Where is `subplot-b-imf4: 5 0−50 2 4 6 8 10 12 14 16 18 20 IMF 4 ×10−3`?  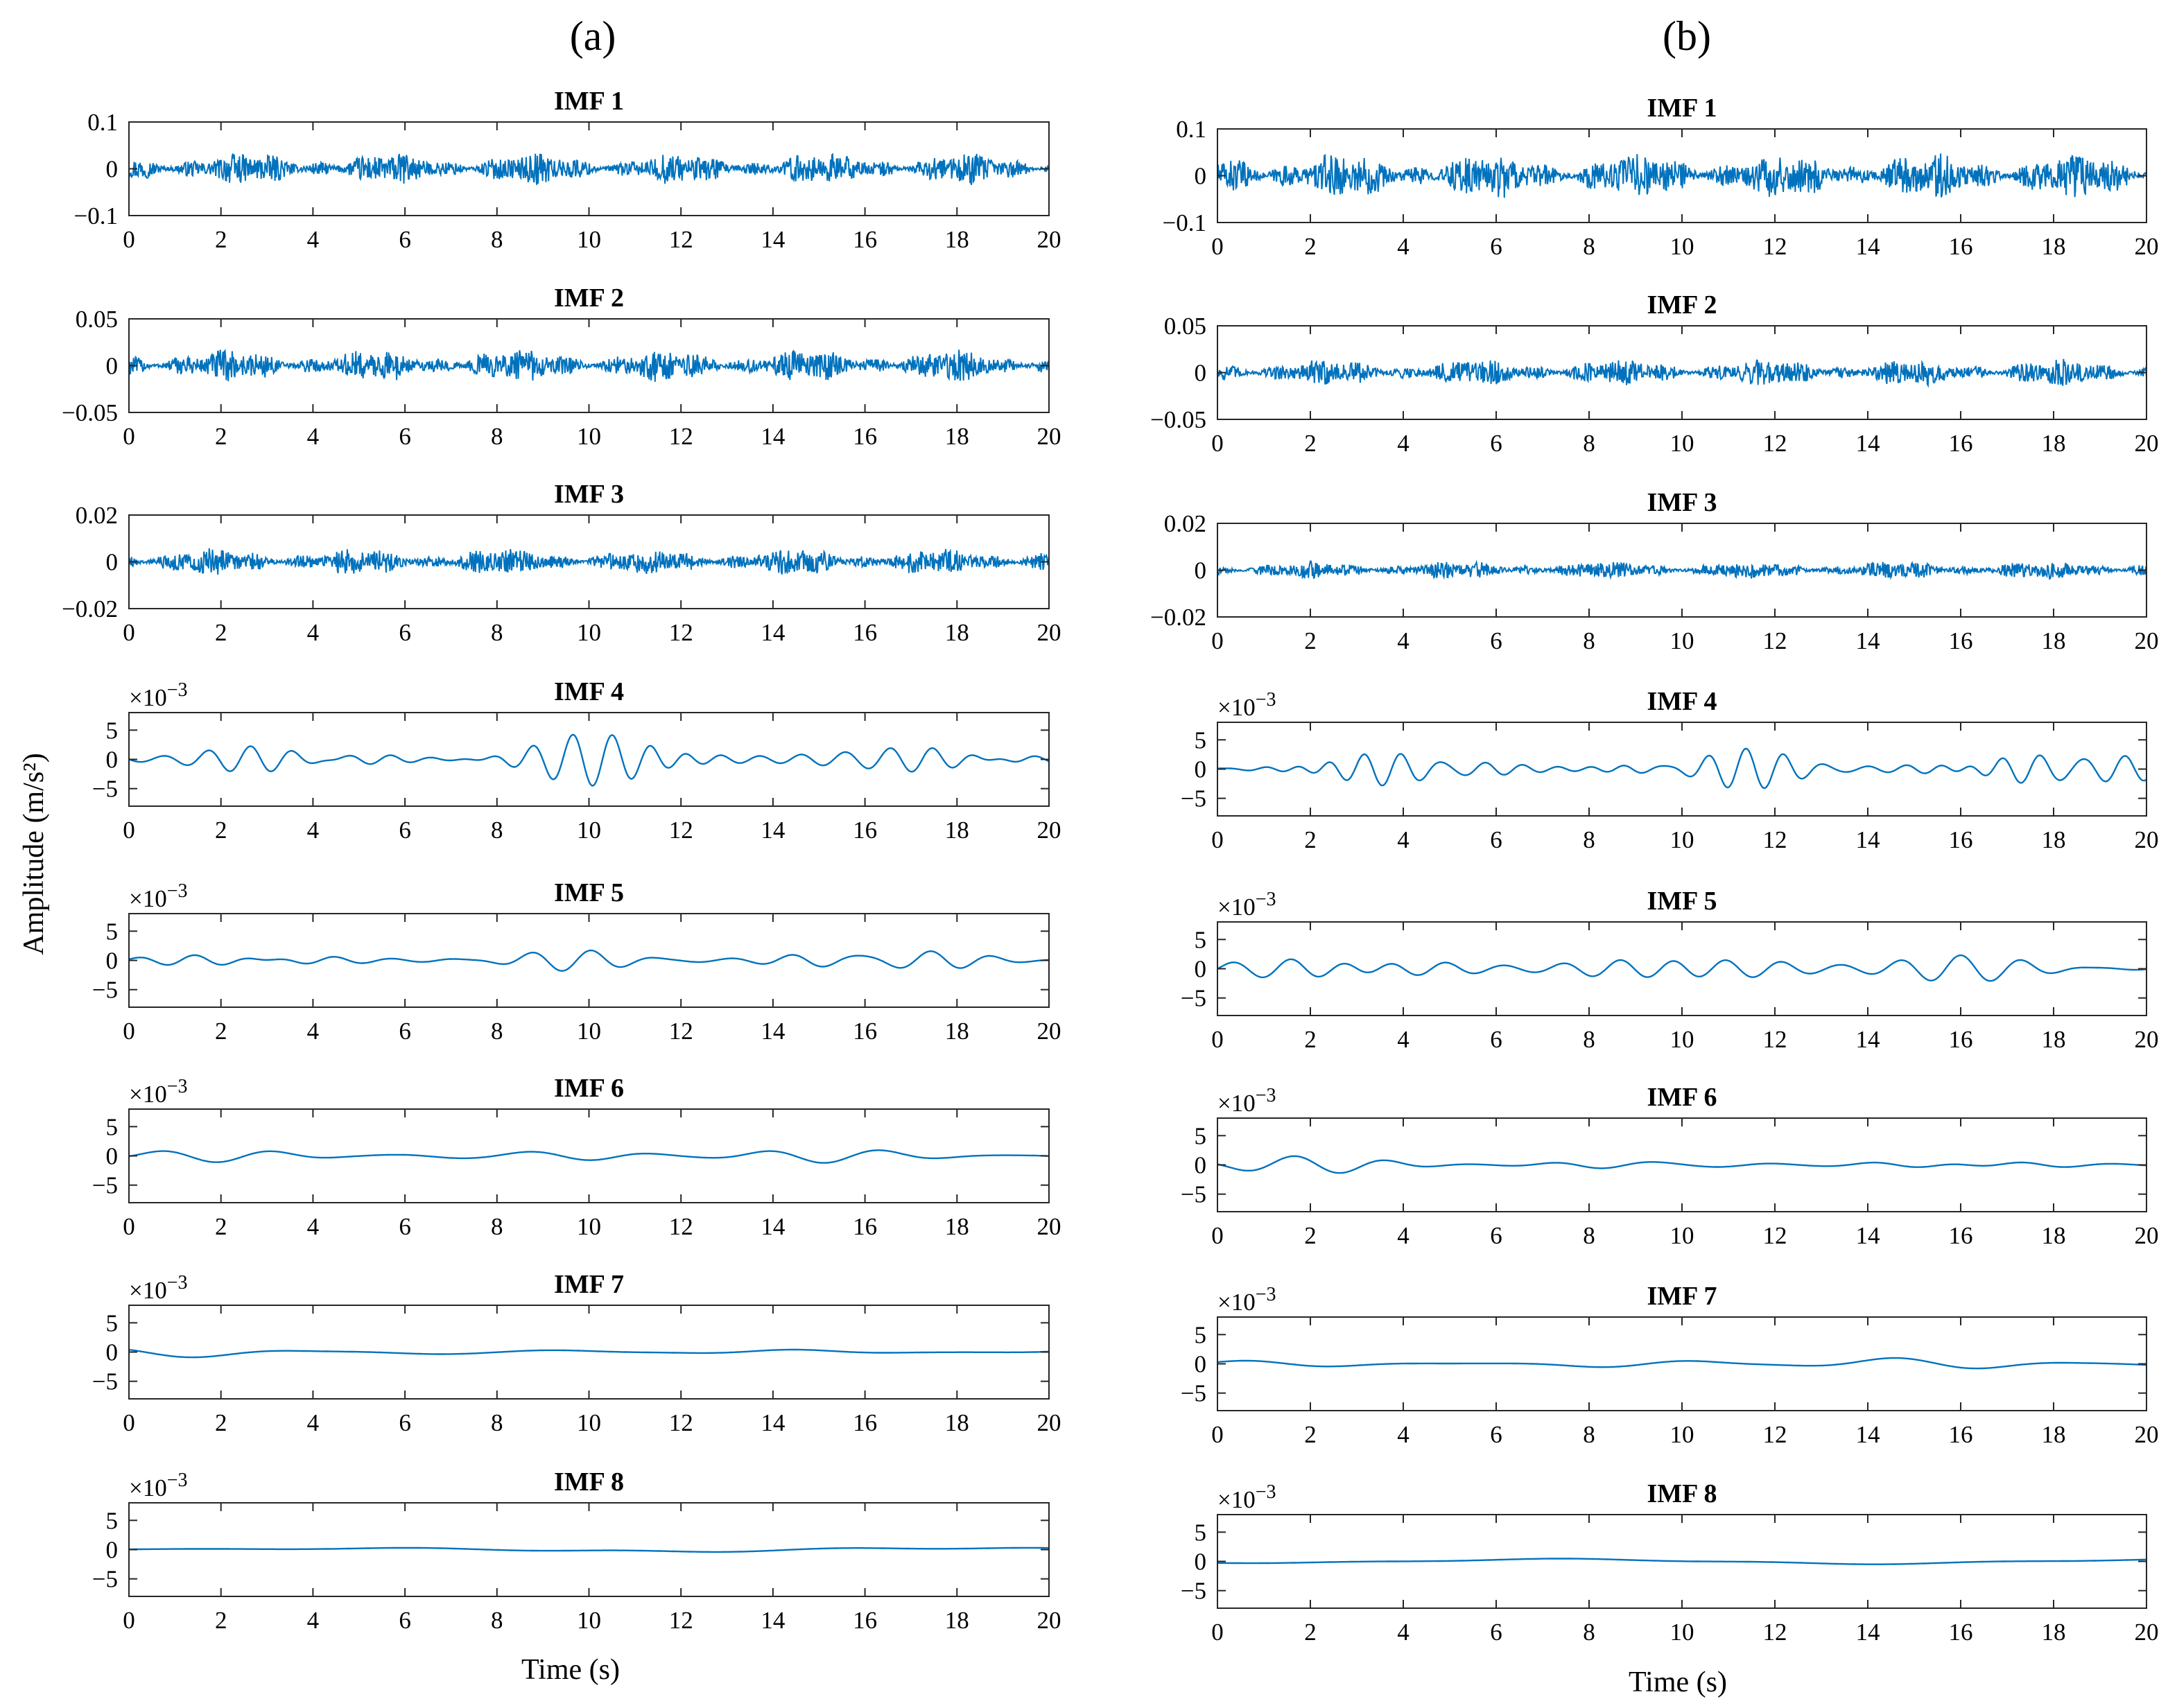
subplot-b-imf4: 5 0−50 2 4 6 8 10 12 14 16 18 20 IMF 4 ×10−3 is located at coordinates (1670, 770).